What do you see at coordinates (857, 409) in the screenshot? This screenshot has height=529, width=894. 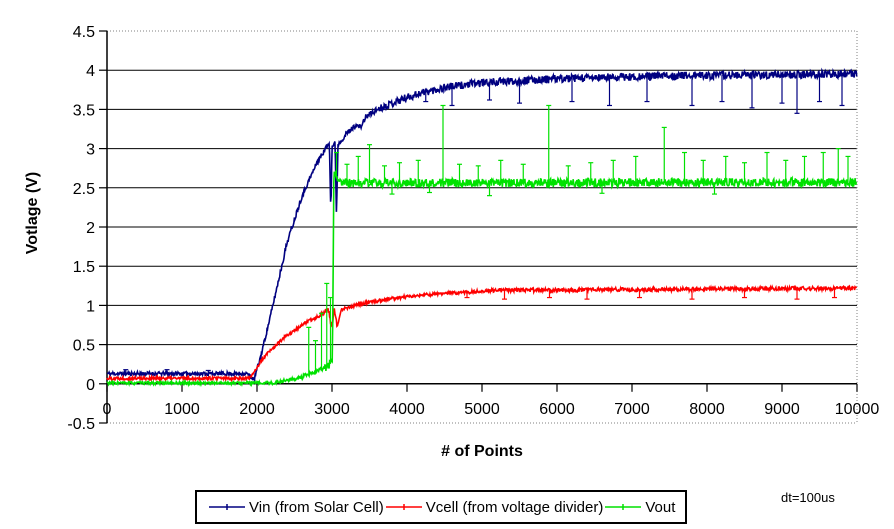 I see `tick-label: 10000` at bounding box center [857, 409].